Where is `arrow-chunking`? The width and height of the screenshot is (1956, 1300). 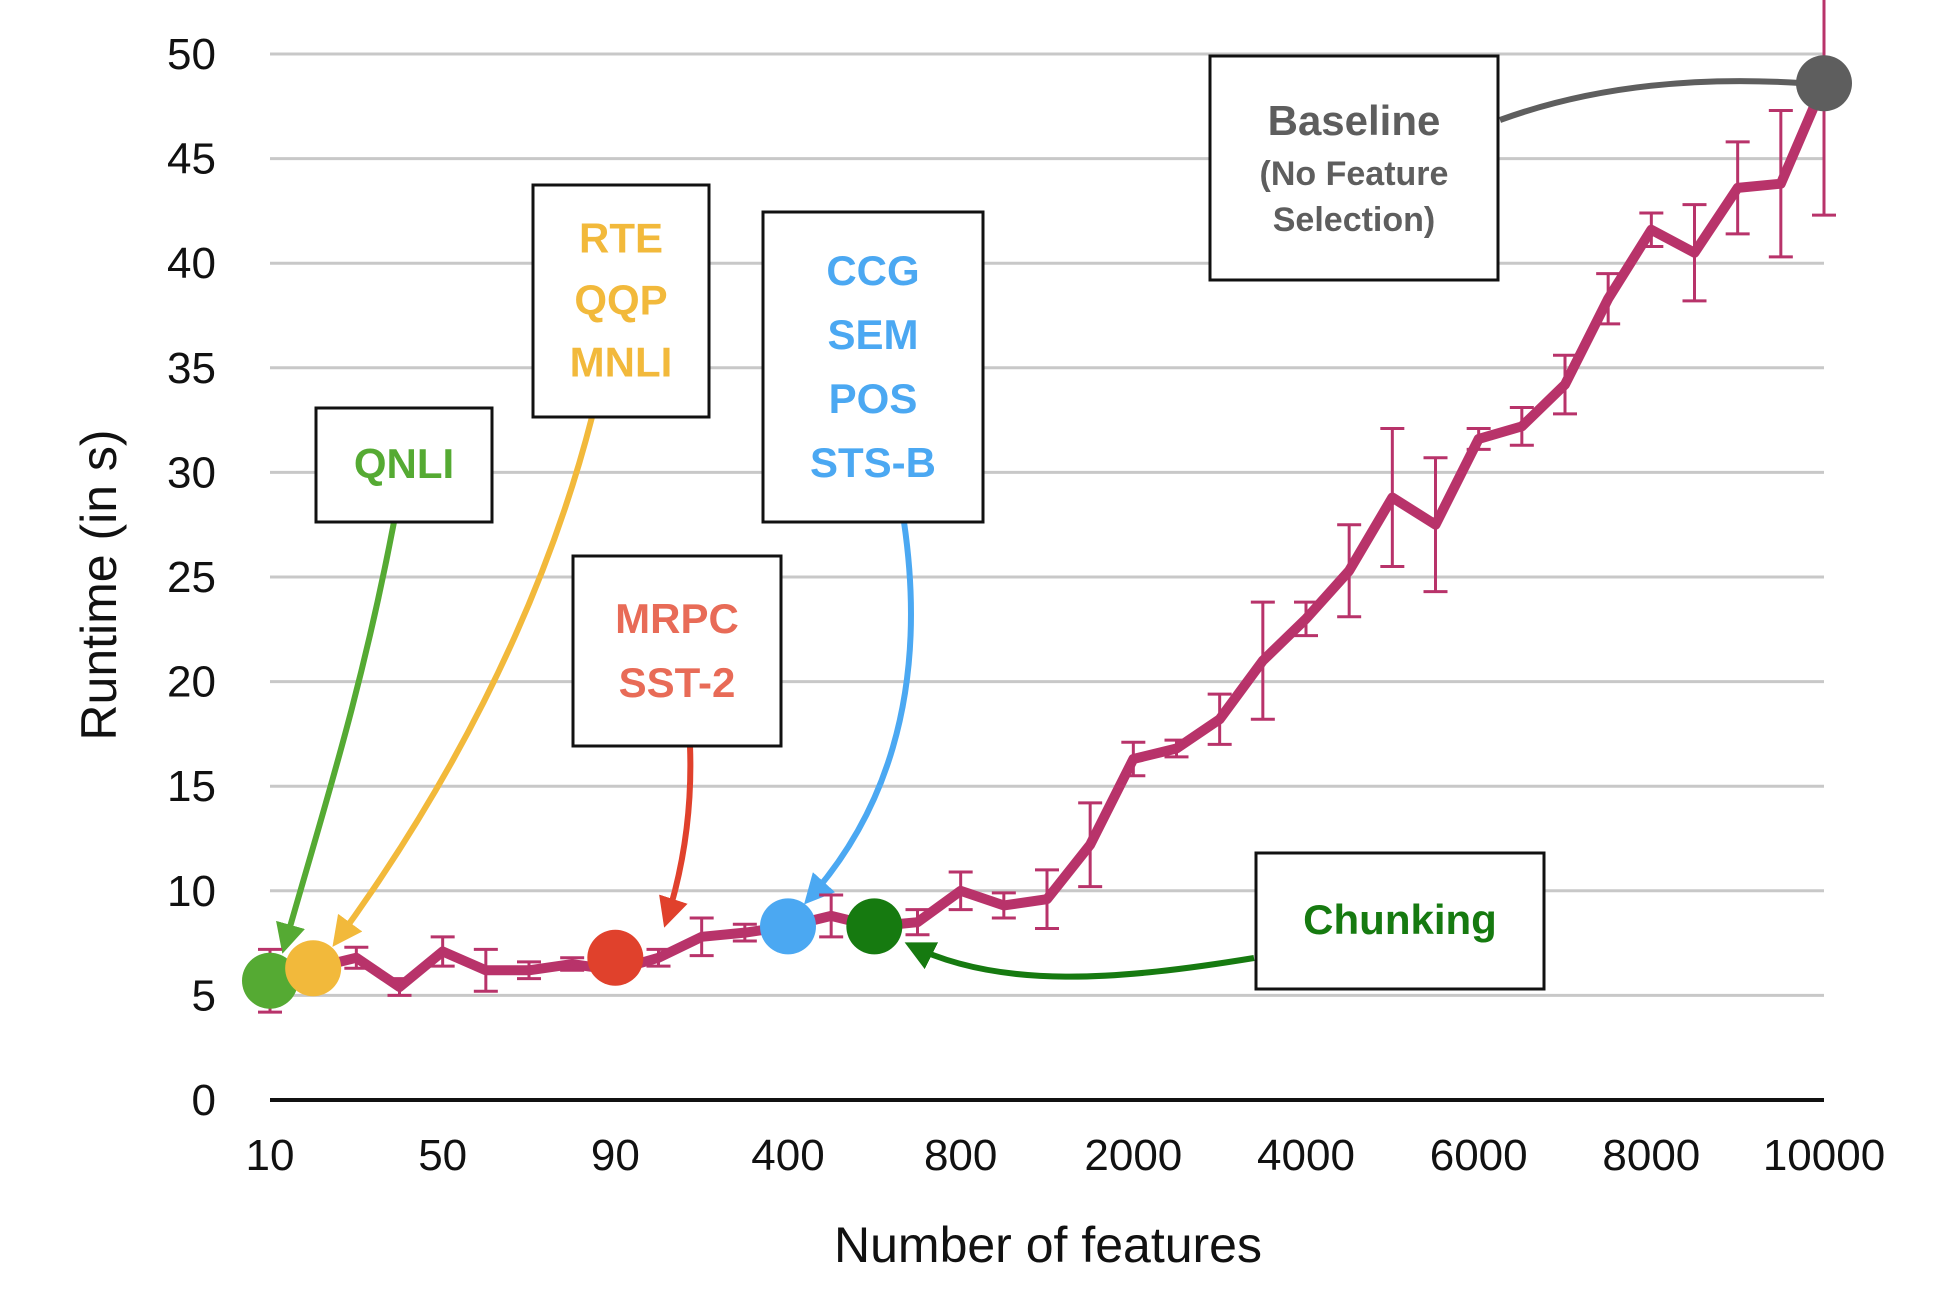
arrow-chunking is located at coordinates (1079, 961).